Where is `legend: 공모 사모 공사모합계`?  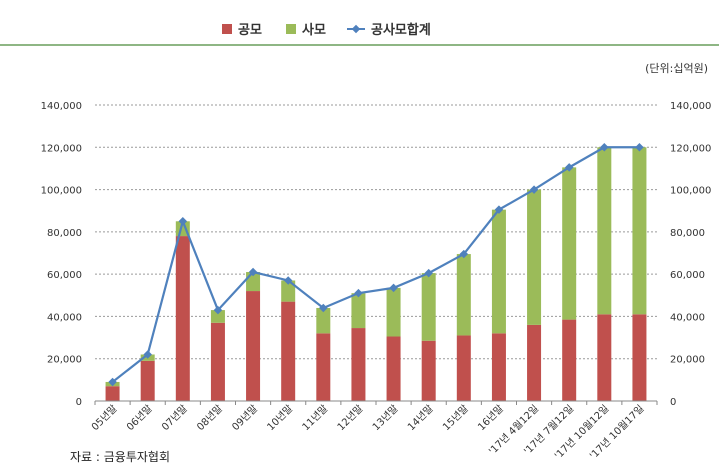 legend: 공모 사모 공사모합계 is located at coordinates (326, 30).